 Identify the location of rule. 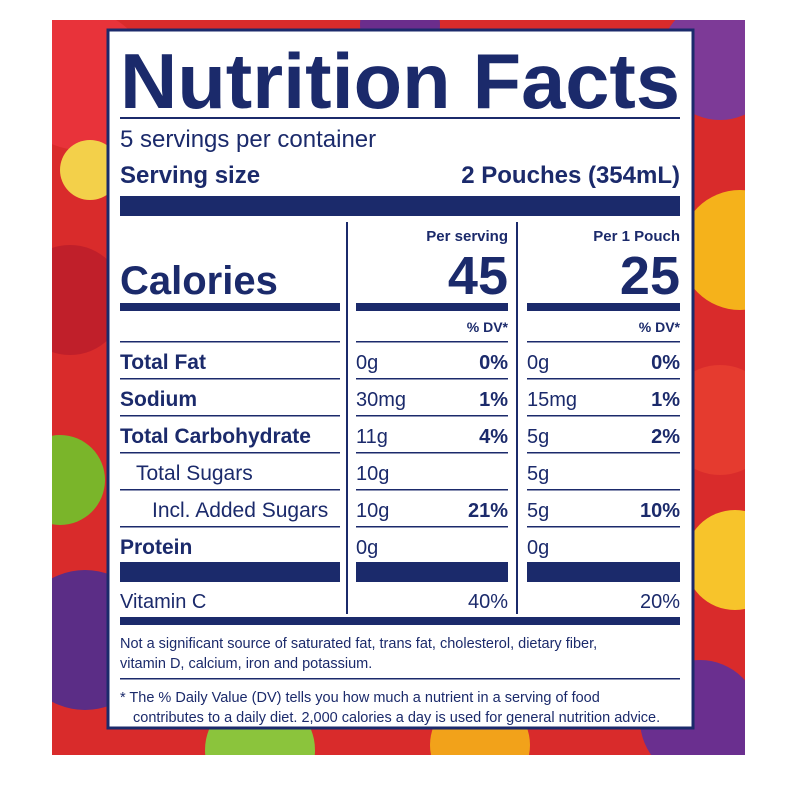
(400, 118).